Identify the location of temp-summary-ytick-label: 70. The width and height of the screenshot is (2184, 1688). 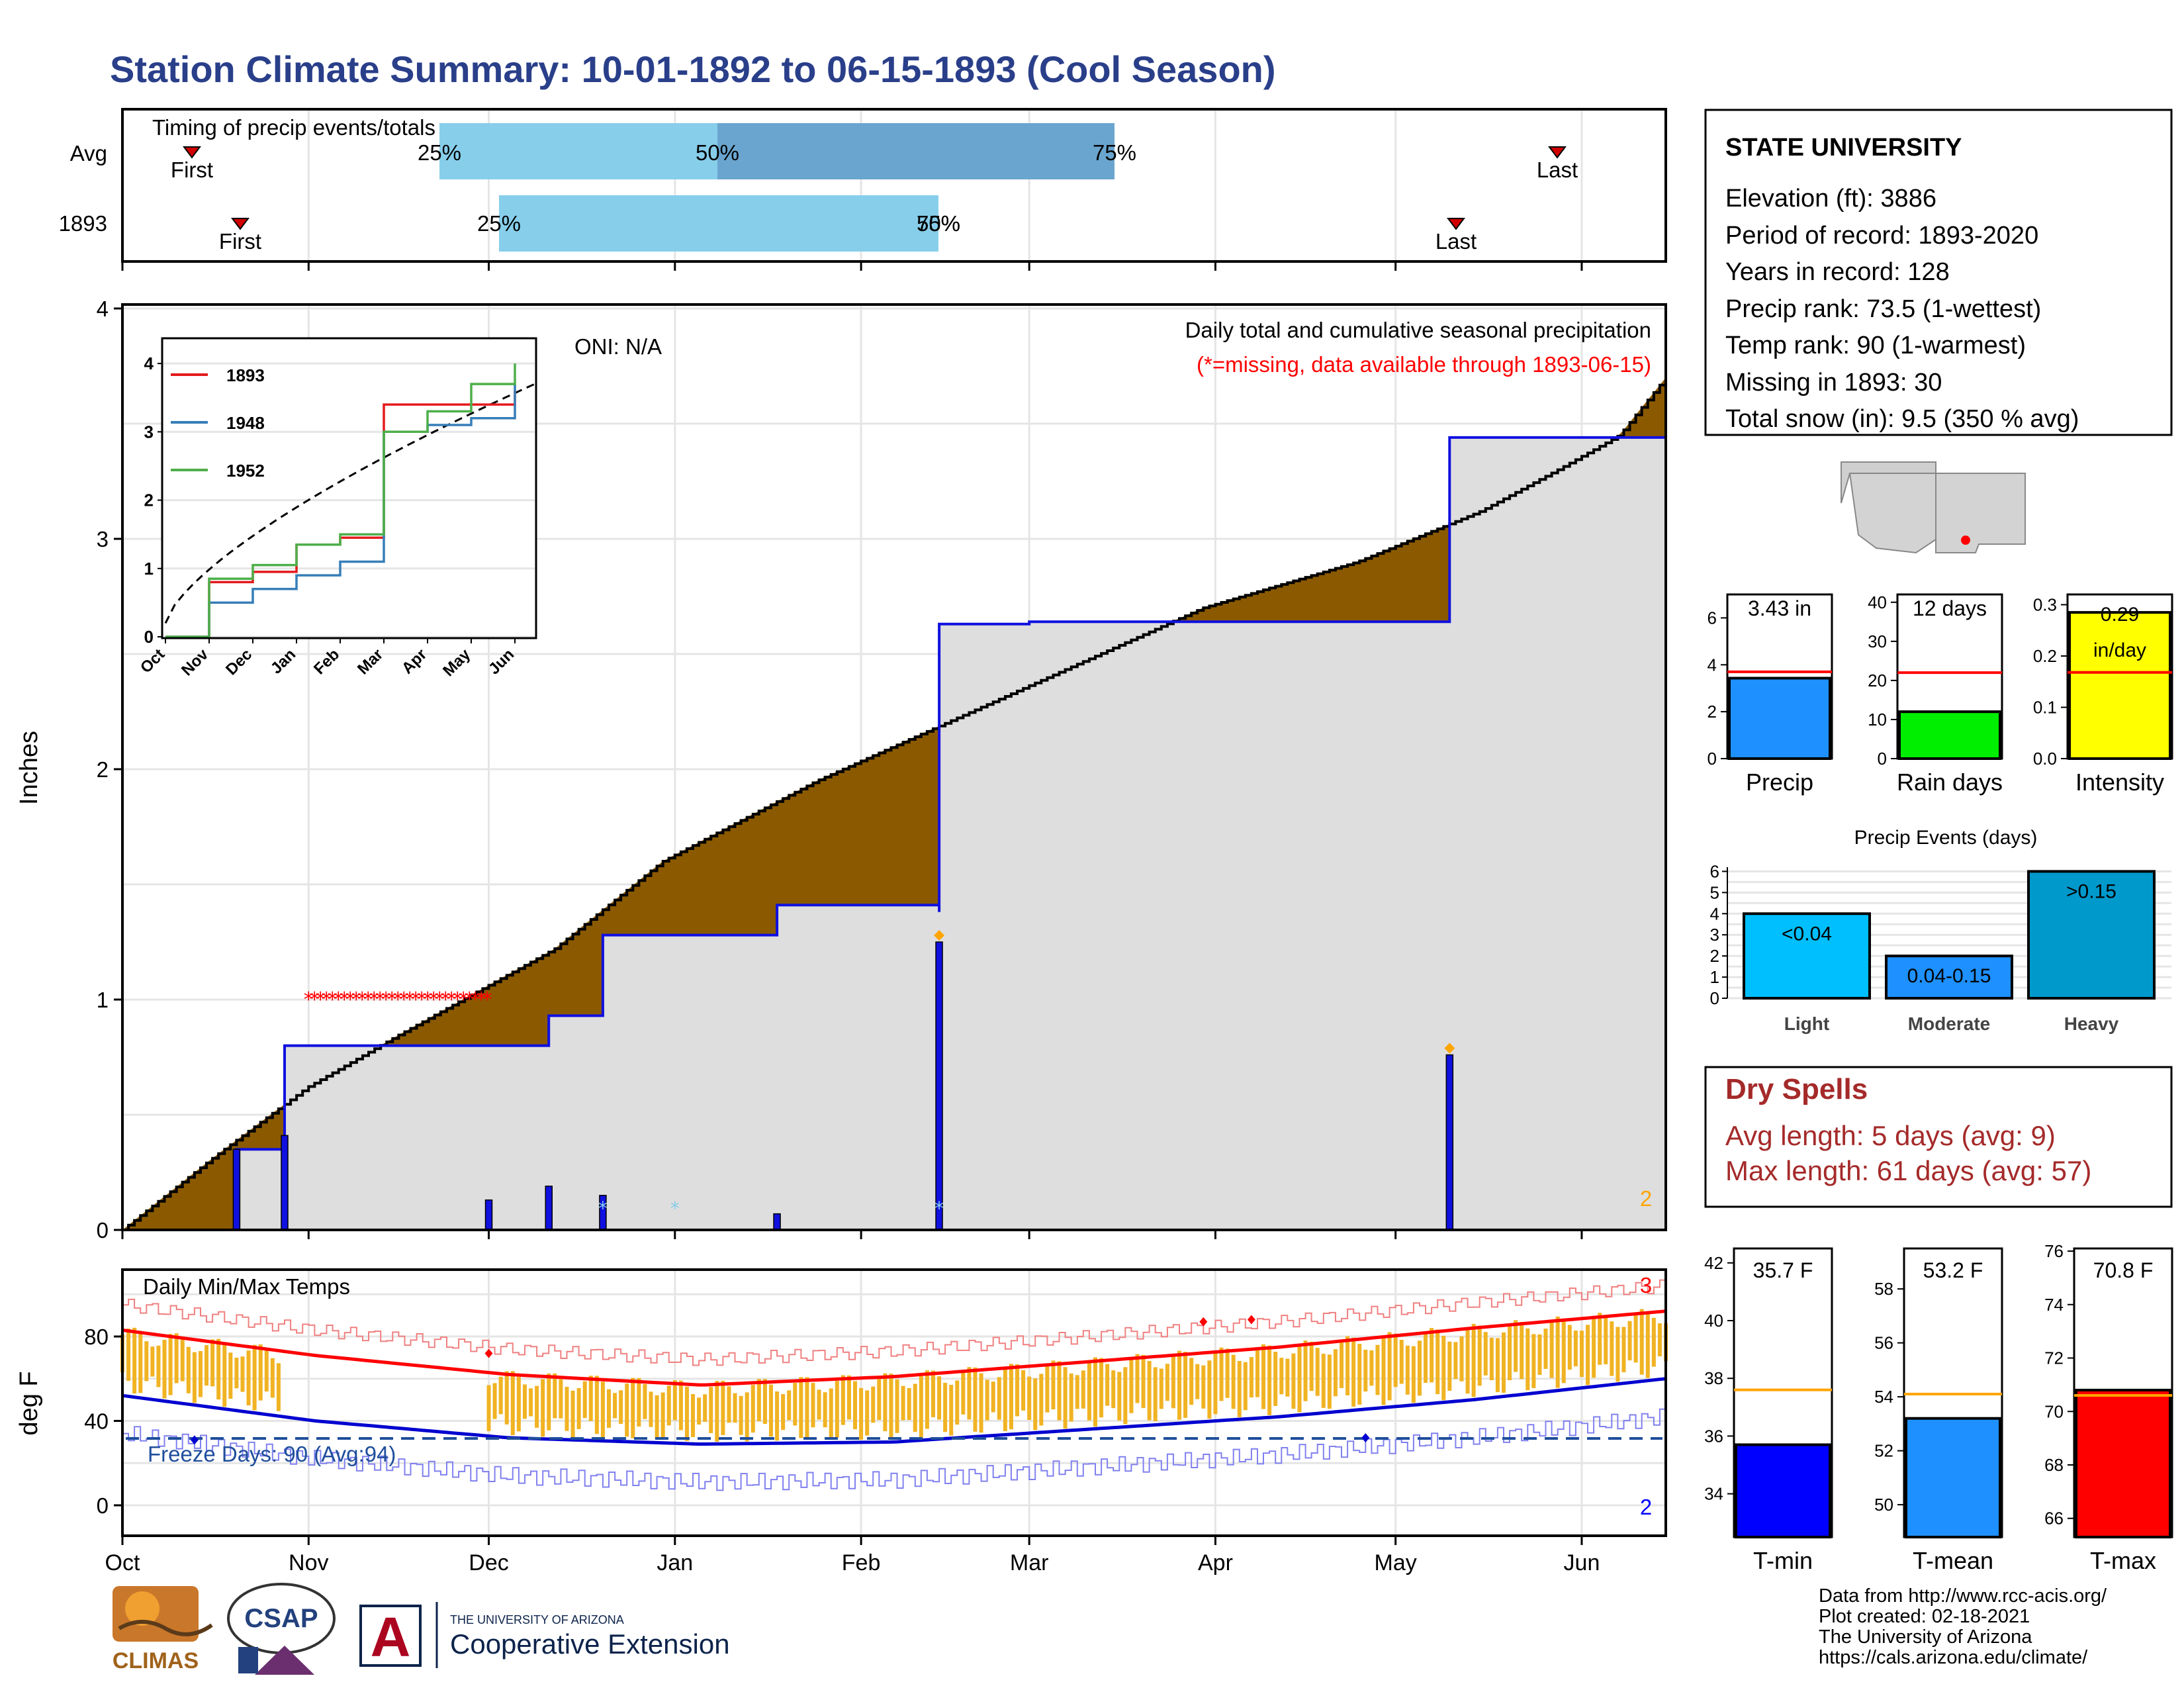
(2054, 1411).